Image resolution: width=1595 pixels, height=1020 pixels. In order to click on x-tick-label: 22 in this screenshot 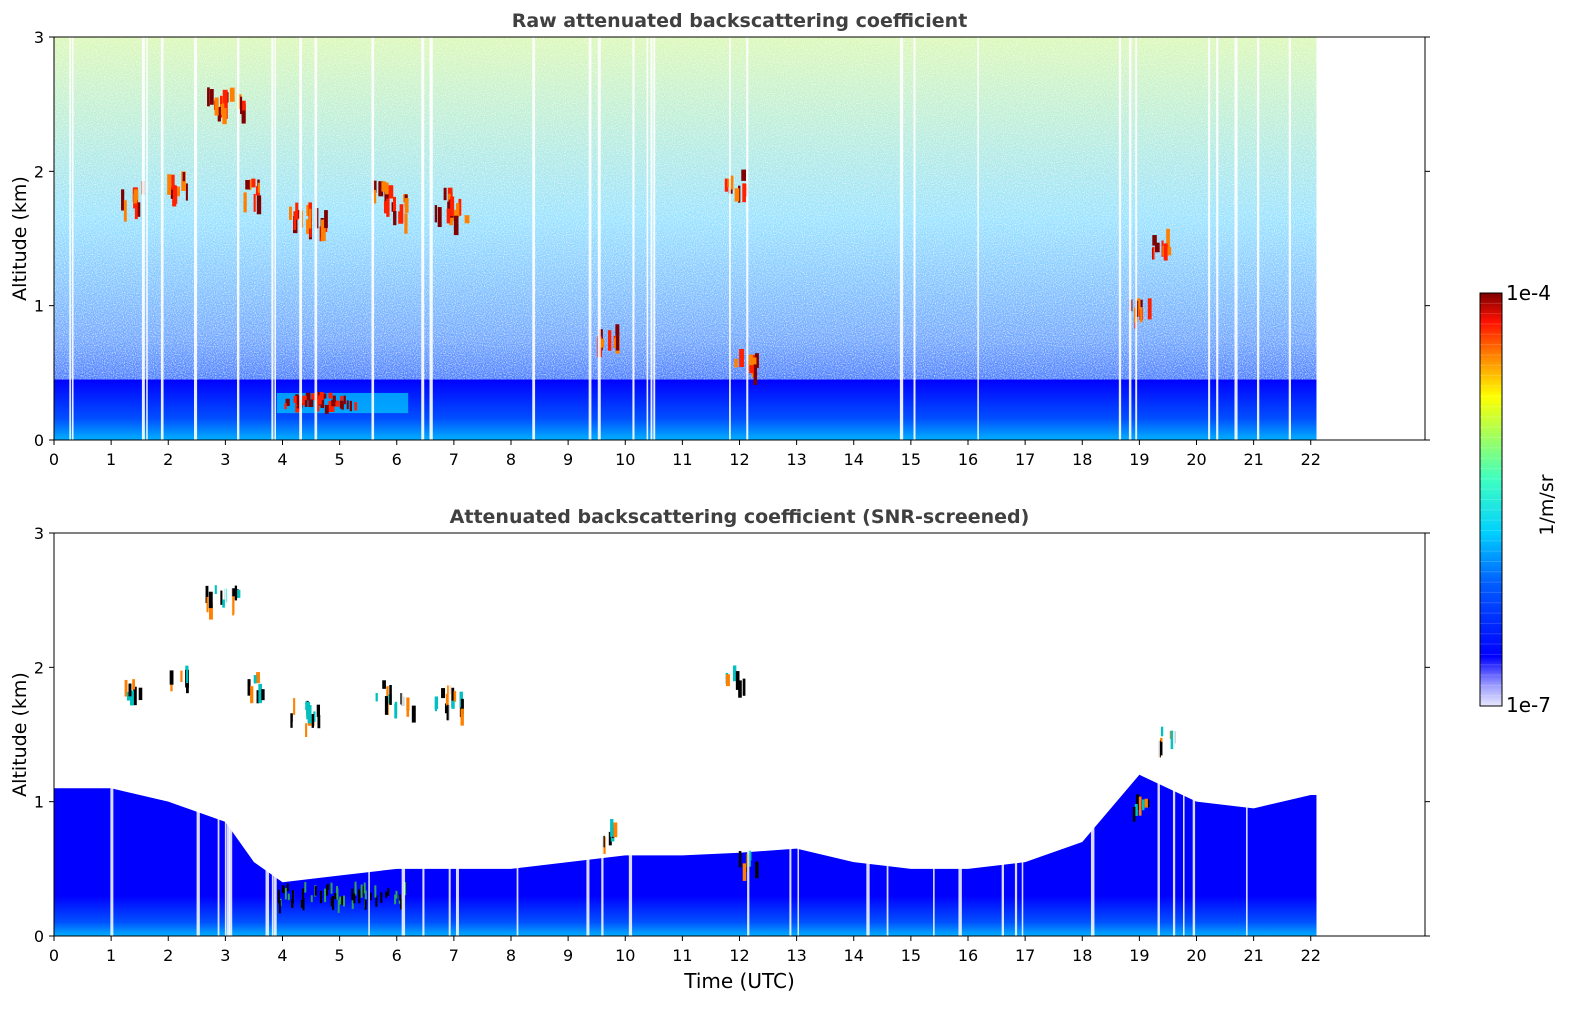, I will do `click(1311, 955)`.